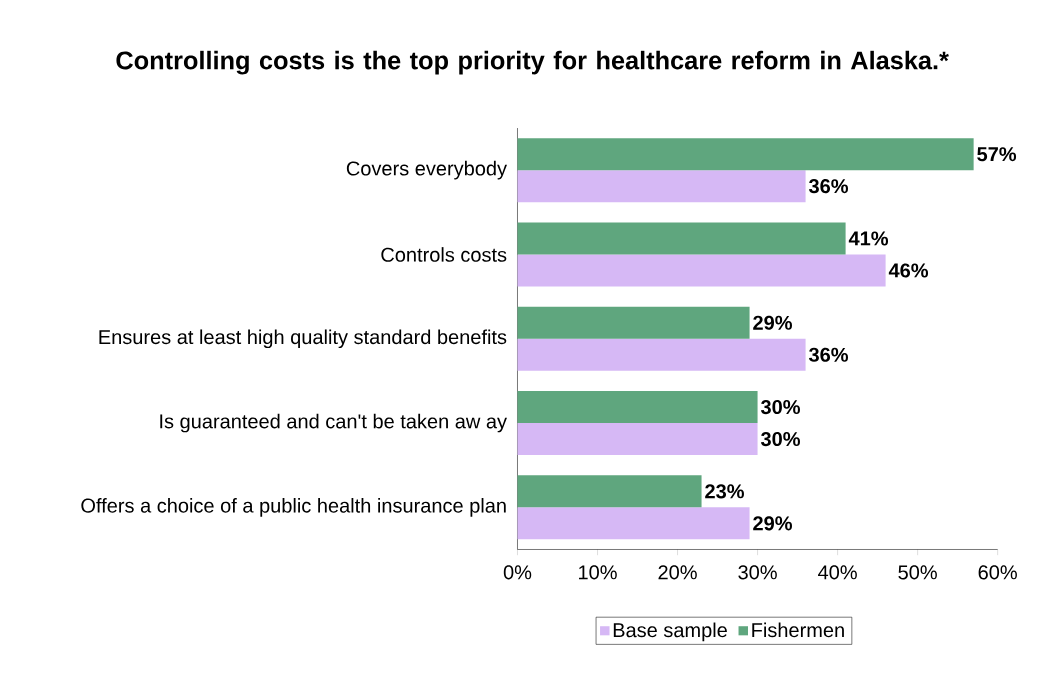 Image resolution: width=1047 pixels, height=678 pixels. Describe the element at coordinates (757, 572) in the screenshot. I see `x-tick-label: 30%` at that location.